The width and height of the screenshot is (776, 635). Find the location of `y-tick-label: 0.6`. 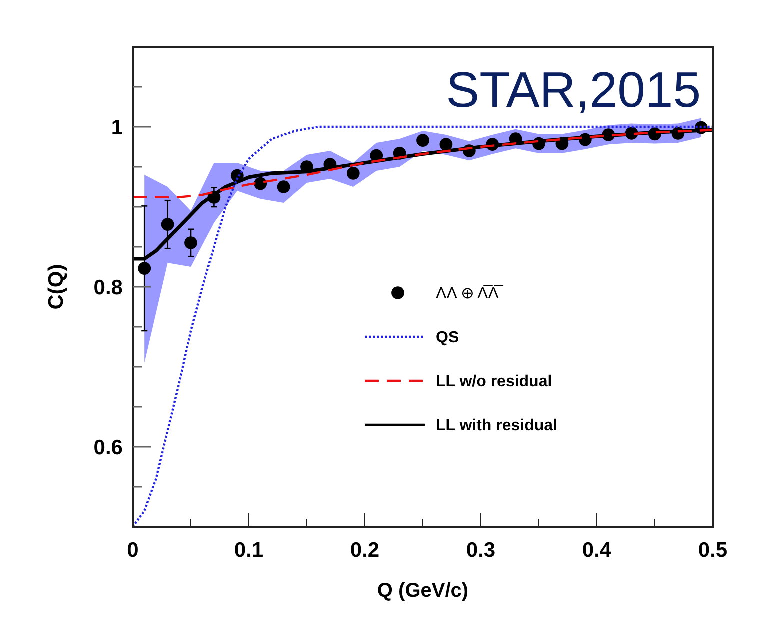

y-tick-label: 0.6 is located at coordinates (108, 448).